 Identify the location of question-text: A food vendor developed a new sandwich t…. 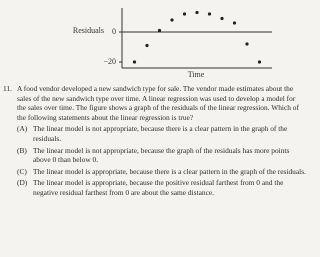
(158, 103).